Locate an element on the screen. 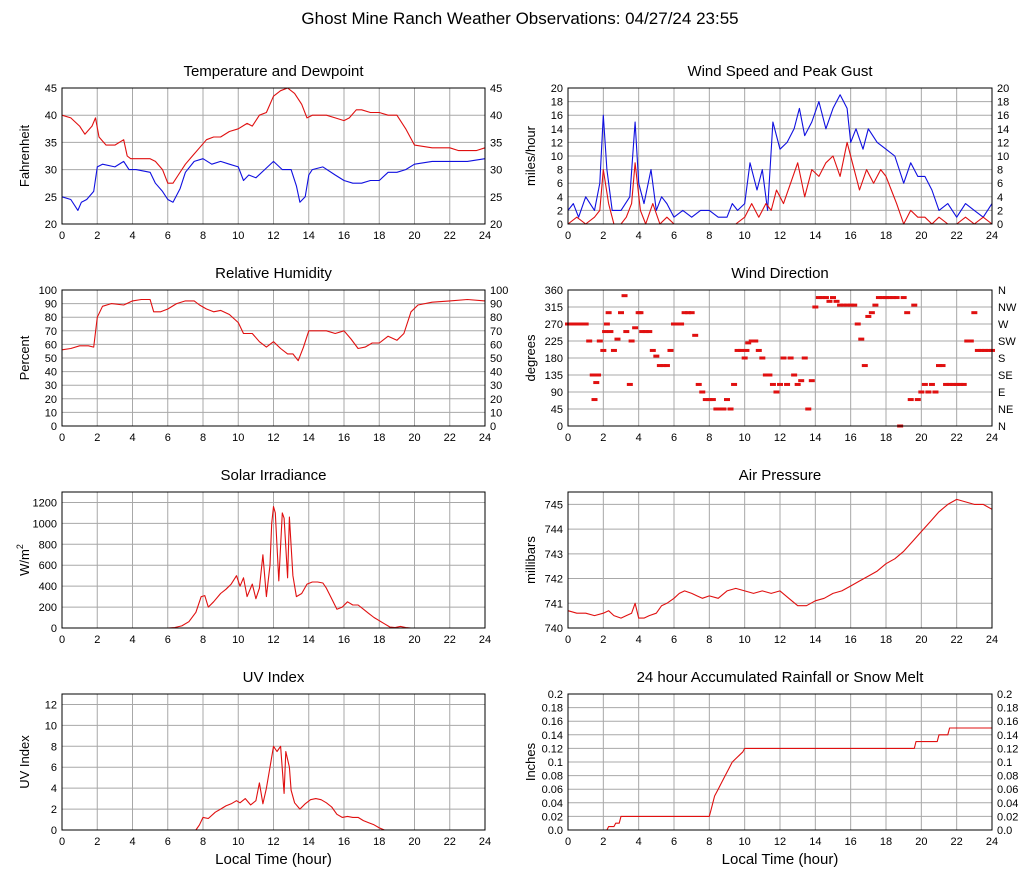 The height and width of the screenshot is (878, 1027). rain-xtick-label: 14 is located at coordinates (815, 842).